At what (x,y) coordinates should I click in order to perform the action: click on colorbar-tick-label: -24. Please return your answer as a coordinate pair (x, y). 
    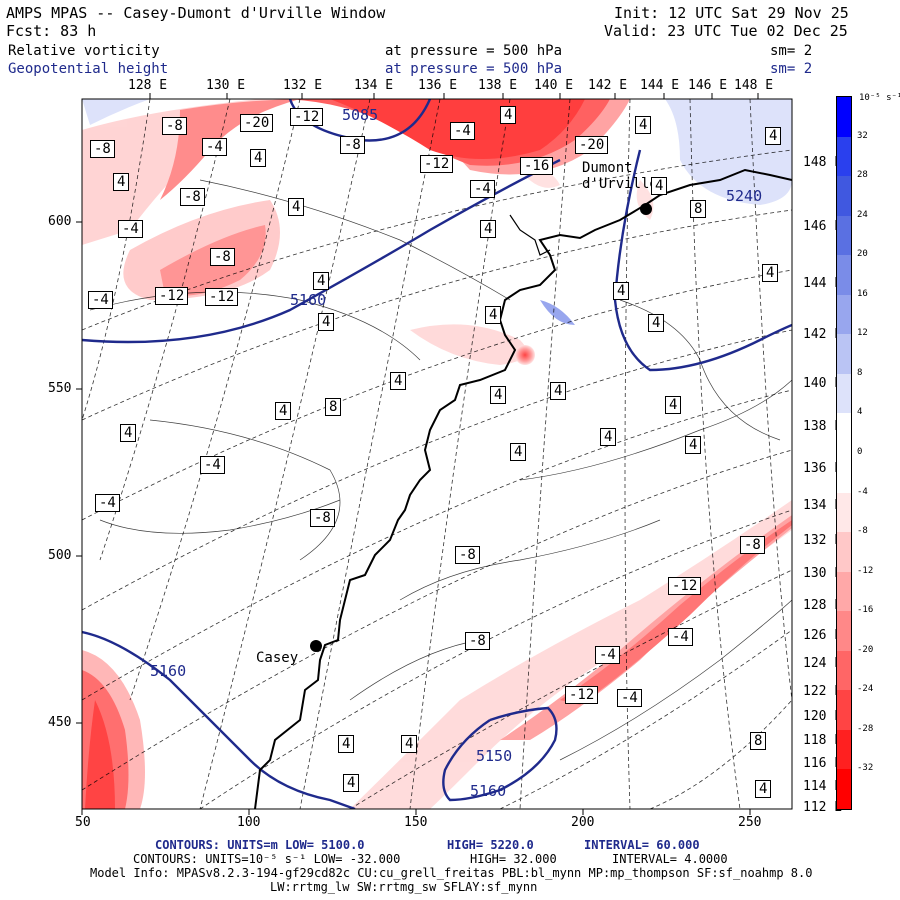
    Looking at the image, I should click on (865, 689).